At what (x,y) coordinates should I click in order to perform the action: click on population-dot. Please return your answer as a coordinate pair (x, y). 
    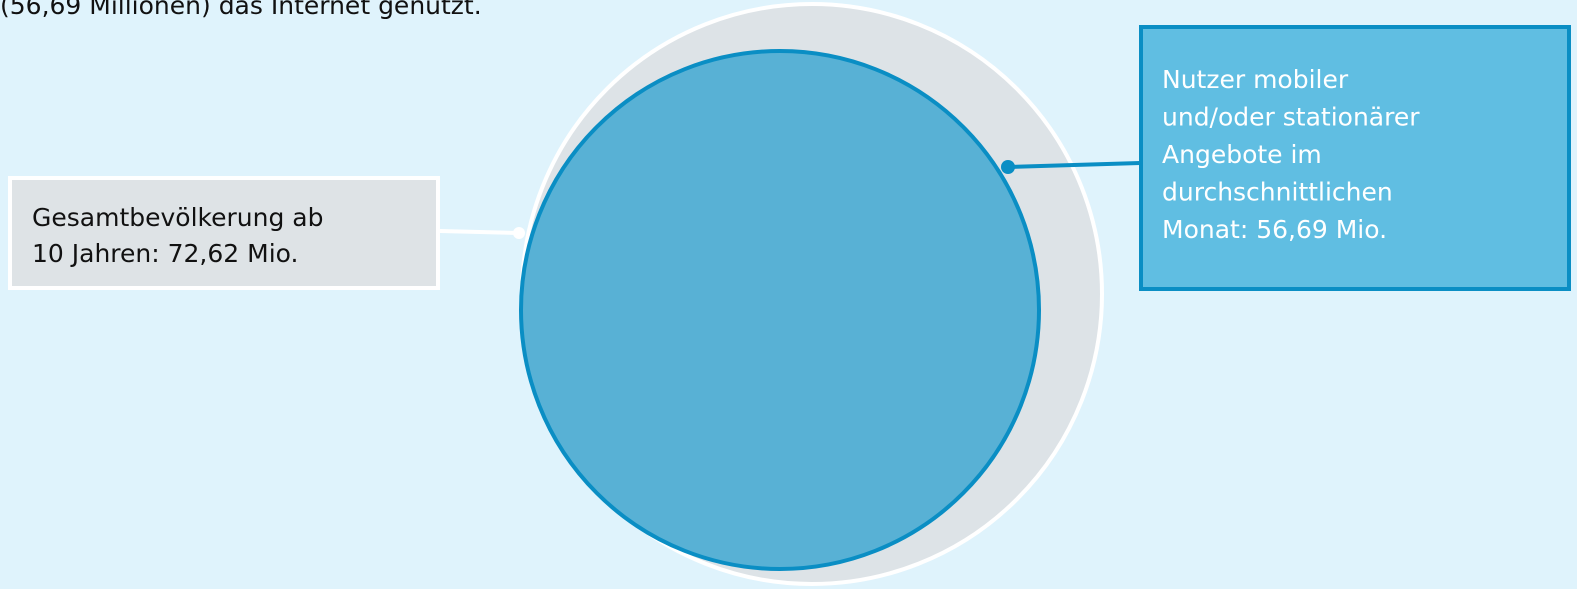
    Looking at the image, I should click on (519, 233).